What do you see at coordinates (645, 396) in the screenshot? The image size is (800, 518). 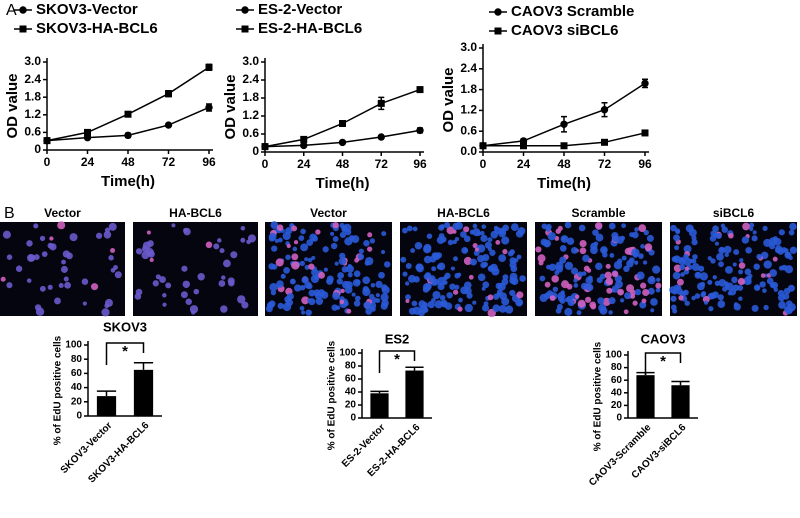 I see `bar` at bounding box center [645, 396].